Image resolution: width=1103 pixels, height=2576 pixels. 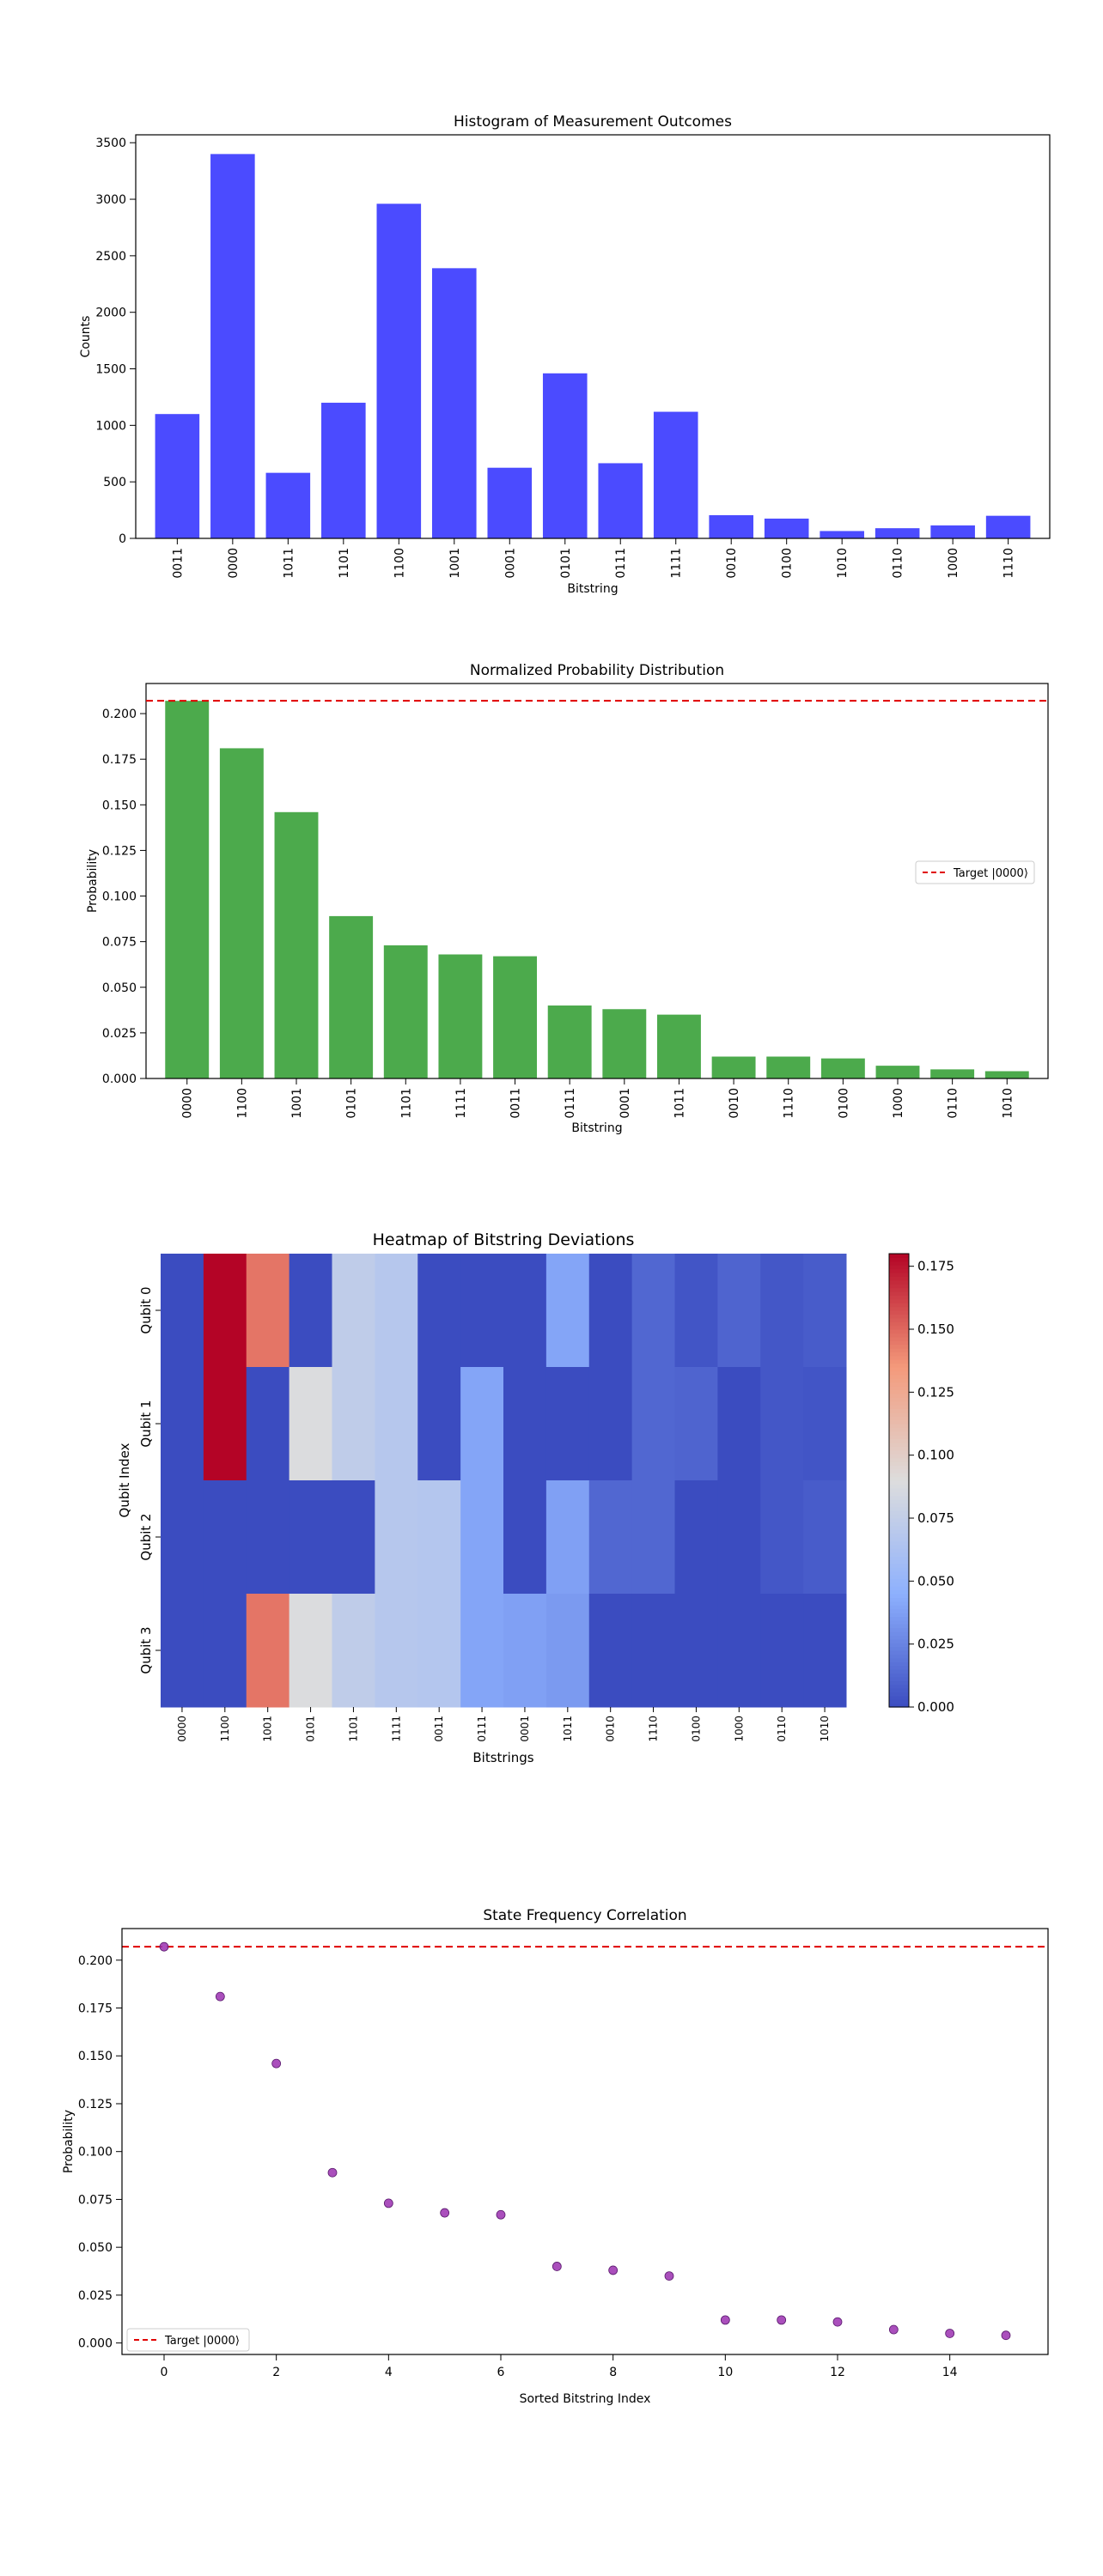 What do you see at coordinates (188, 1103) in the screenshot?
I see `chart2-xtick-label: 0000` at bounding box center [188, 1103].